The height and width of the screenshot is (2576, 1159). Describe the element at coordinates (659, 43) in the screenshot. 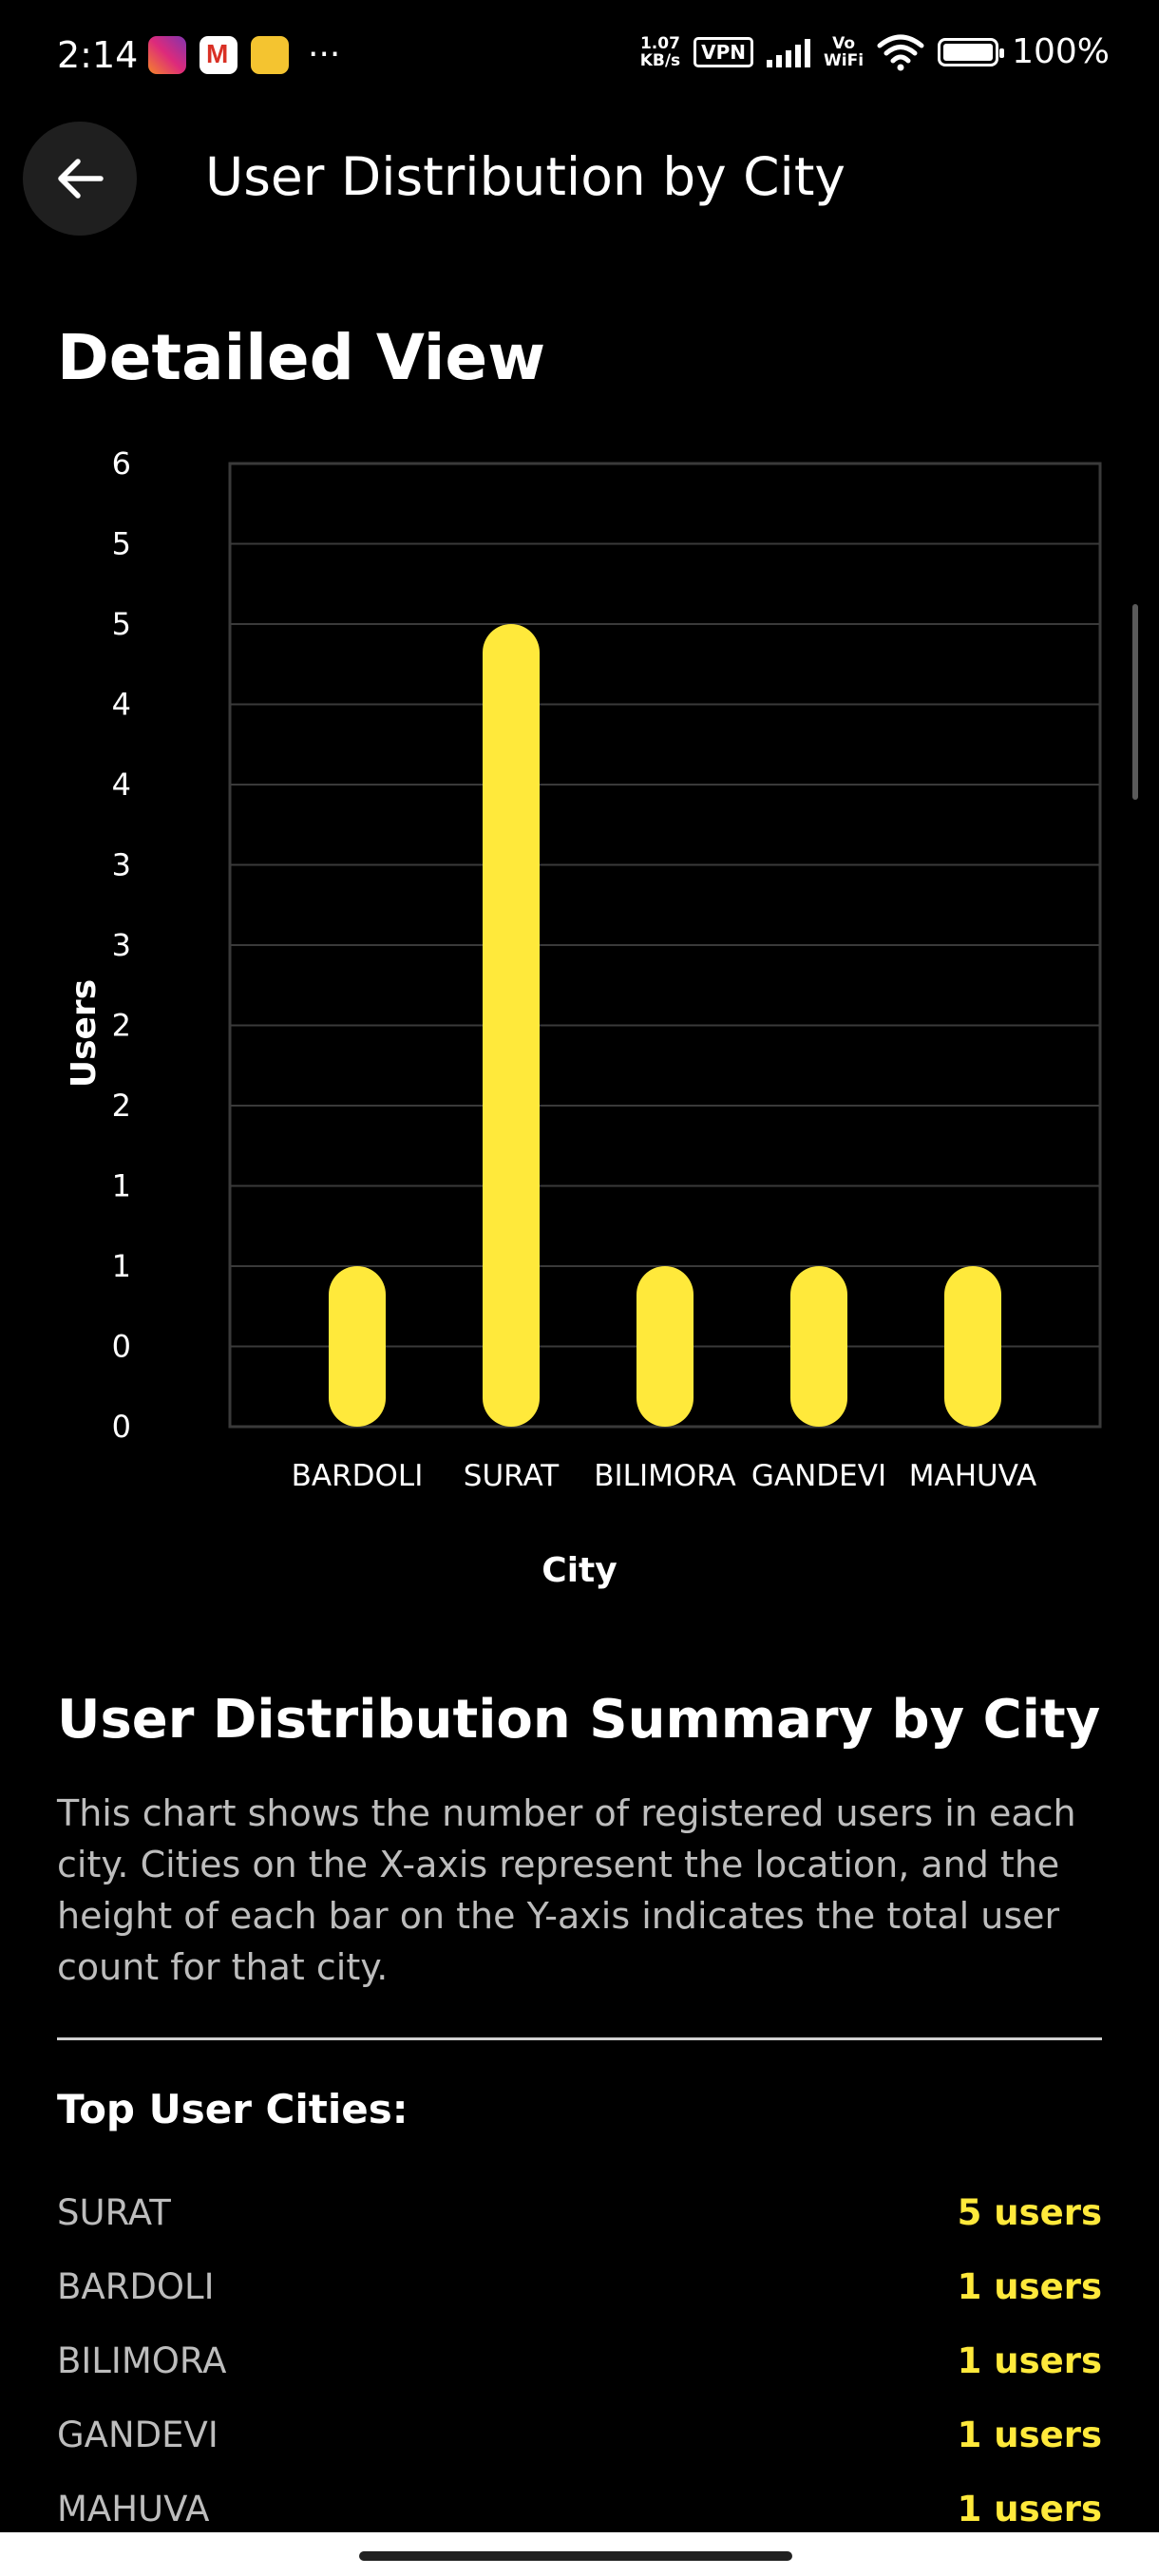

I see `network-speed-value: 1.07` at that location.